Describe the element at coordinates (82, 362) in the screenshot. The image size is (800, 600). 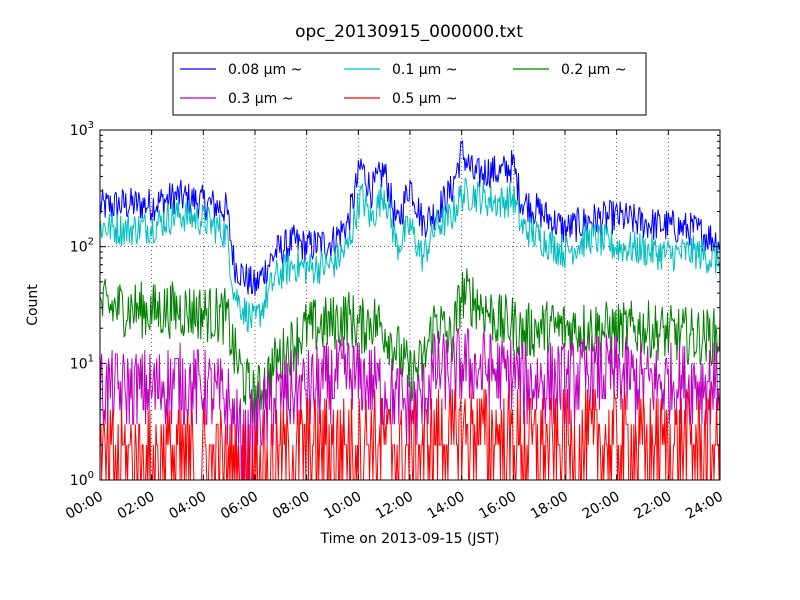
I see `y-tick-label: 10¹` at that location.